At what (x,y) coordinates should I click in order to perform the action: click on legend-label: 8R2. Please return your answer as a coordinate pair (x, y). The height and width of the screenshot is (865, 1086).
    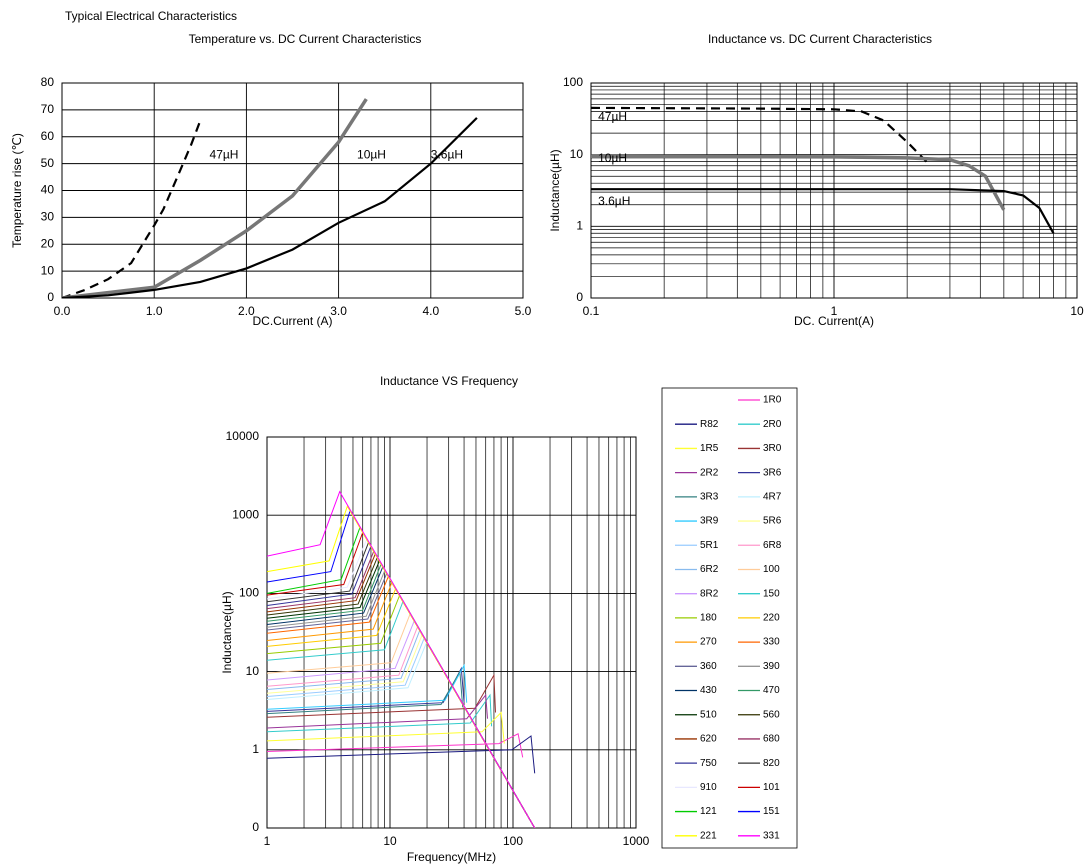
    Looking at the image, I should click on (709, 593).